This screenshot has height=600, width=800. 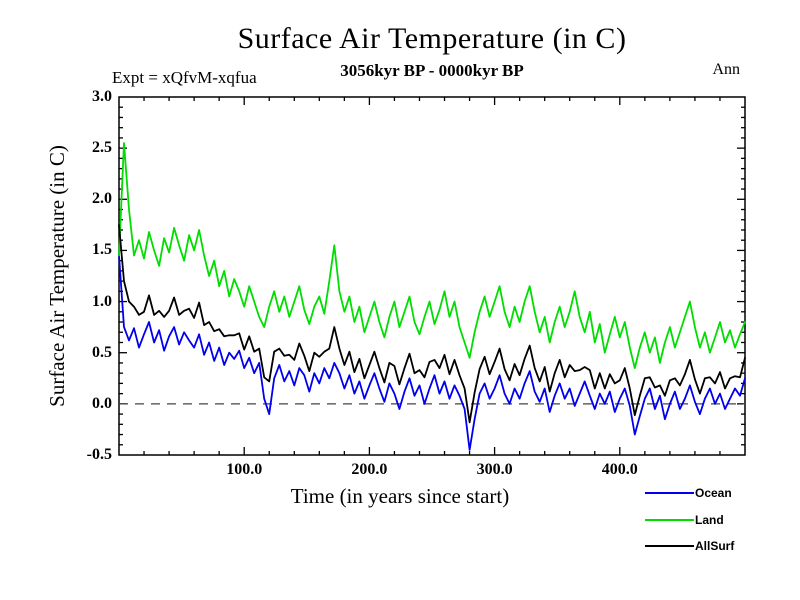 I want to click on x-tick-label: 400.0, so click(x=619, y=469).